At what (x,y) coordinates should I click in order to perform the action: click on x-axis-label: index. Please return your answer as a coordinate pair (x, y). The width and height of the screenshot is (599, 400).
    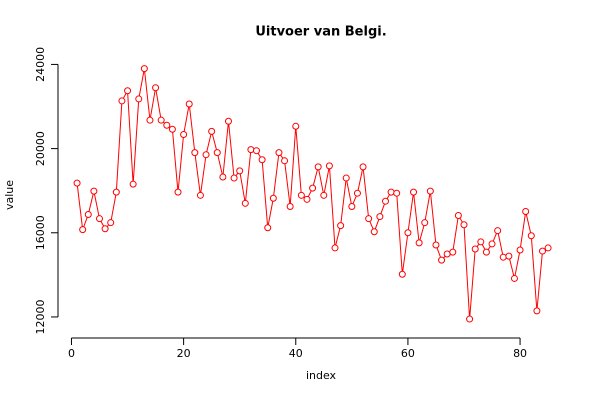
    Looking at the image, I should click on (321, 375).